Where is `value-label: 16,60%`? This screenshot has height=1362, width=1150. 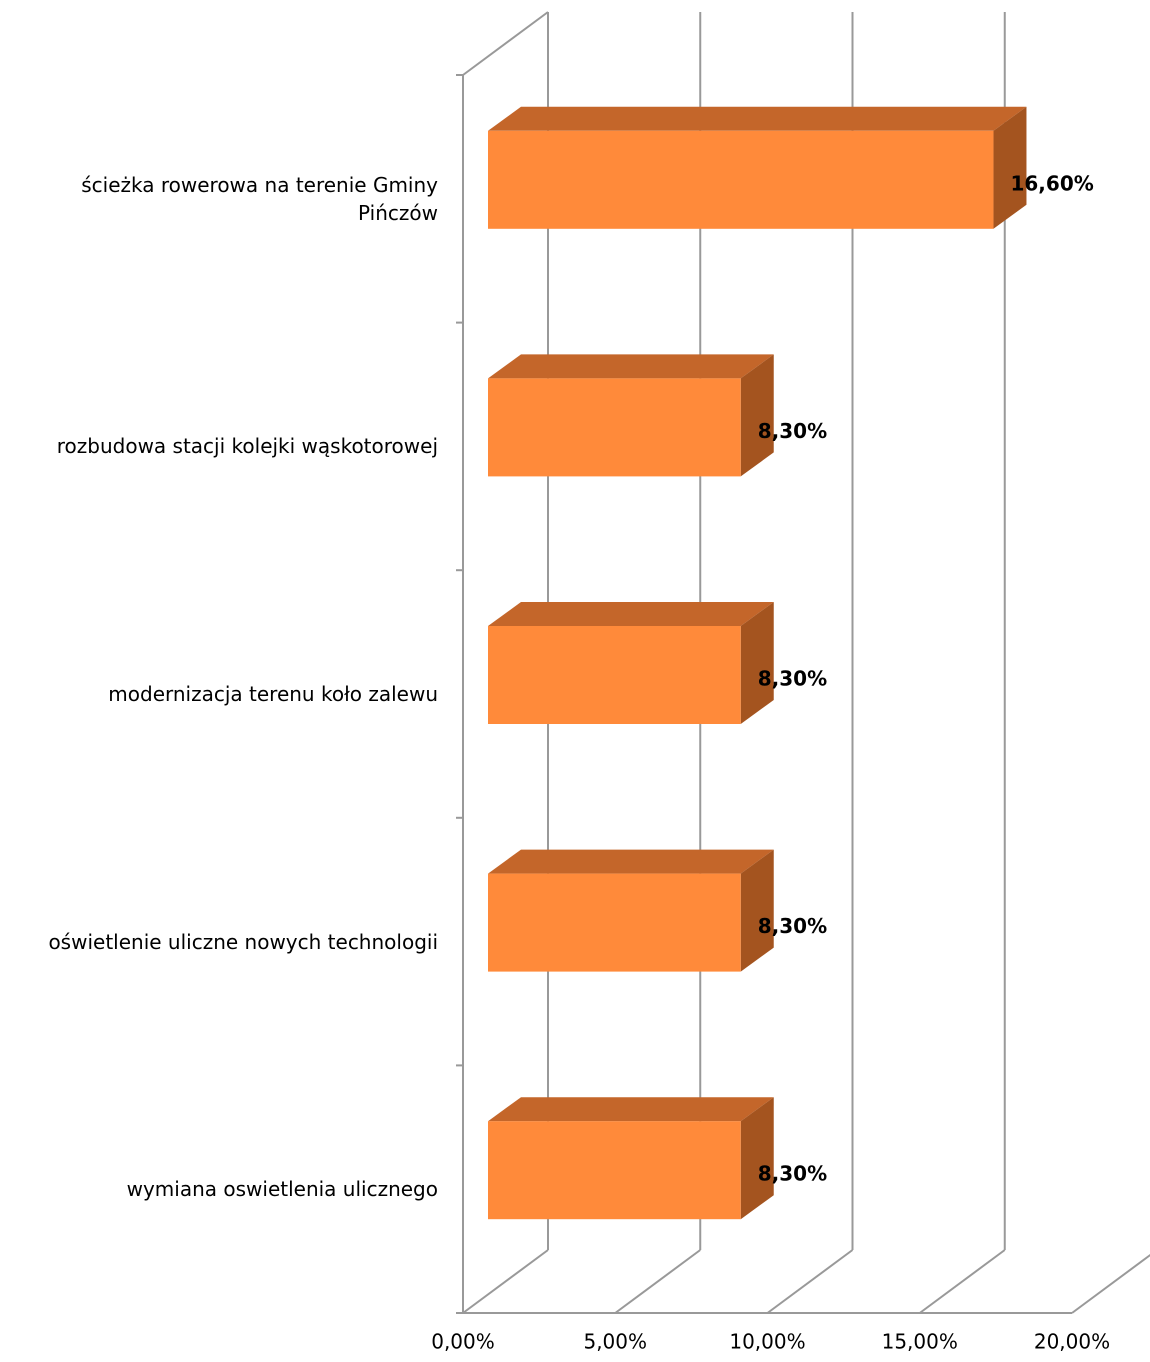 value-label: 16,60% is located at coordinates (1051, 183).